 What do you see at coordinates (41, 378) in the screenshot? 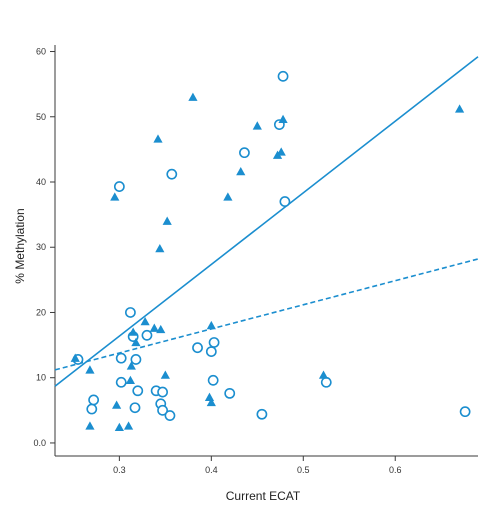
I see `y-tick-label: 10` at bounding box center [41, 378].